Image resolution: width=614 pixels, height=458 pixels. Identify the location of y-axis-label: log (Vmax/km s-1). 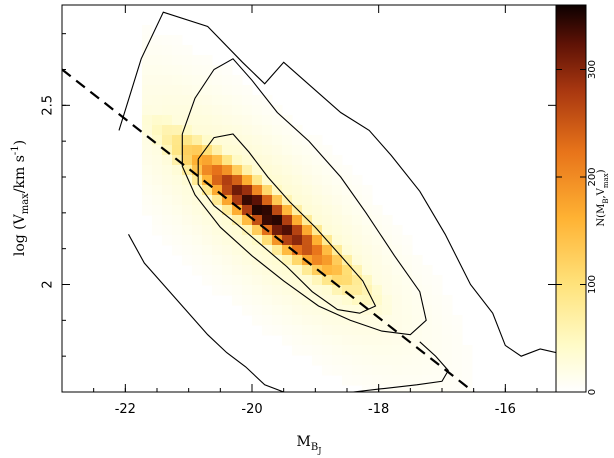
(20, 198).